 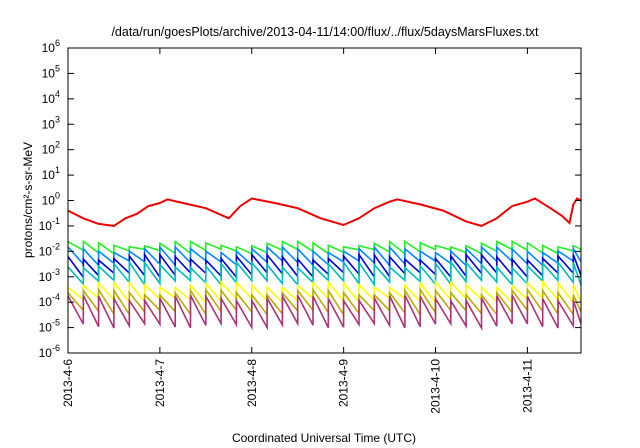 What do you see at coordinates (51, 173) in the screenshot?
I see `y-tick-label: 10¹` at bounding box center [51, 173].